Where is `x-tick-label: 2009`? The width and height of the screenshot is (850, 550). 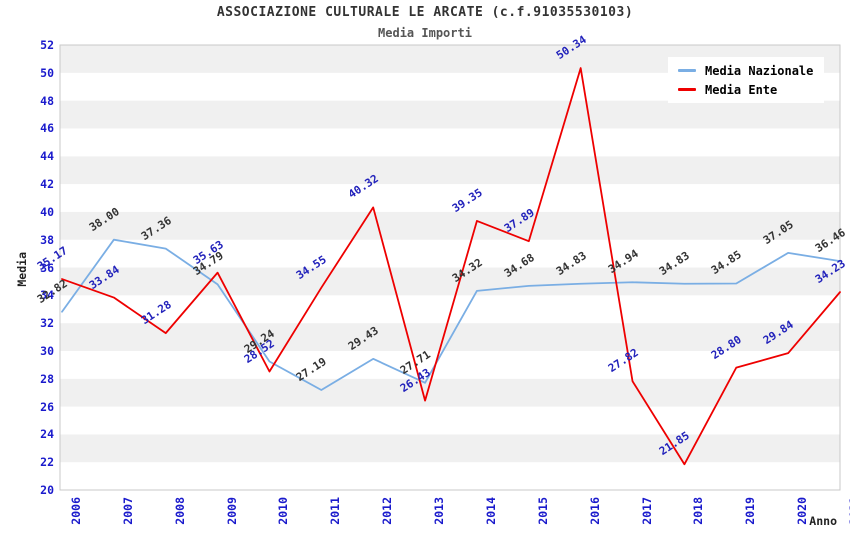
x-tick-label: 2009 is located at coordinates (231, 511).